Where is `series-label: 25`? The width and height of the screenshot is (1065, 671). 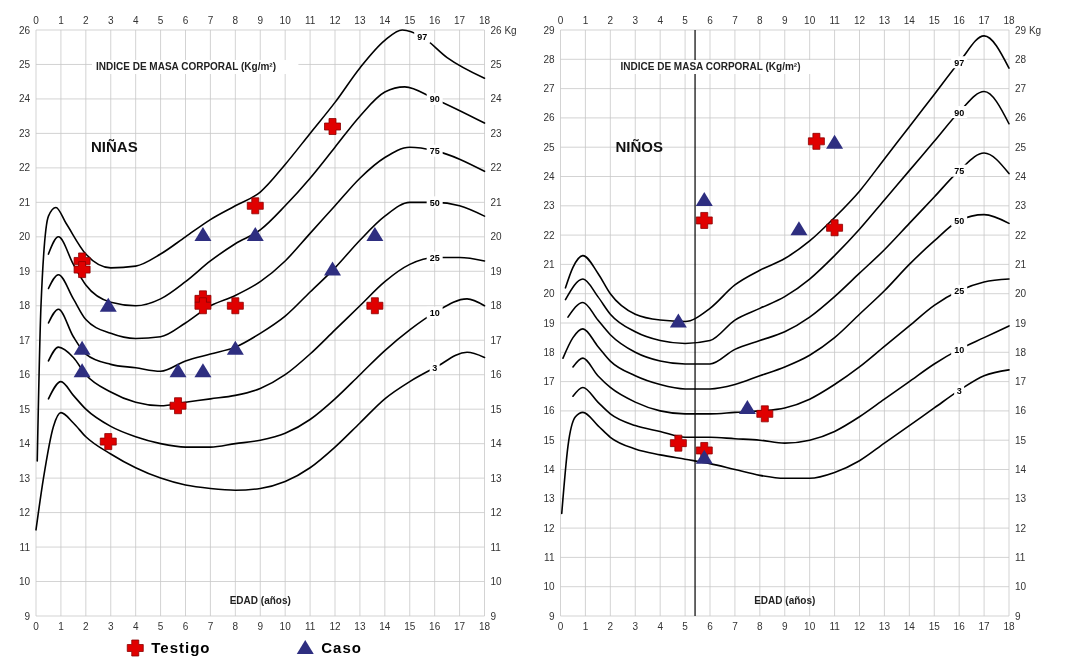 series-label: 25 is located at coordinates (434, 258).